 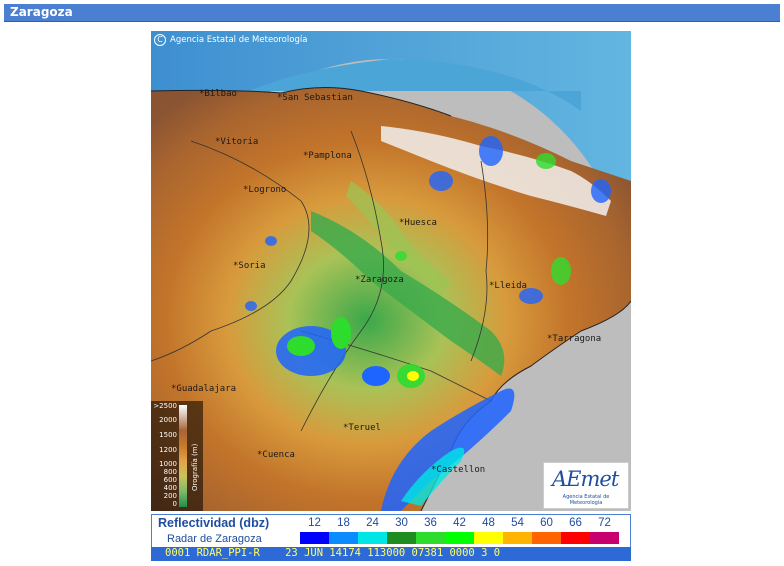 I want to click on scale-value: 12, so click(x=314, y=523).